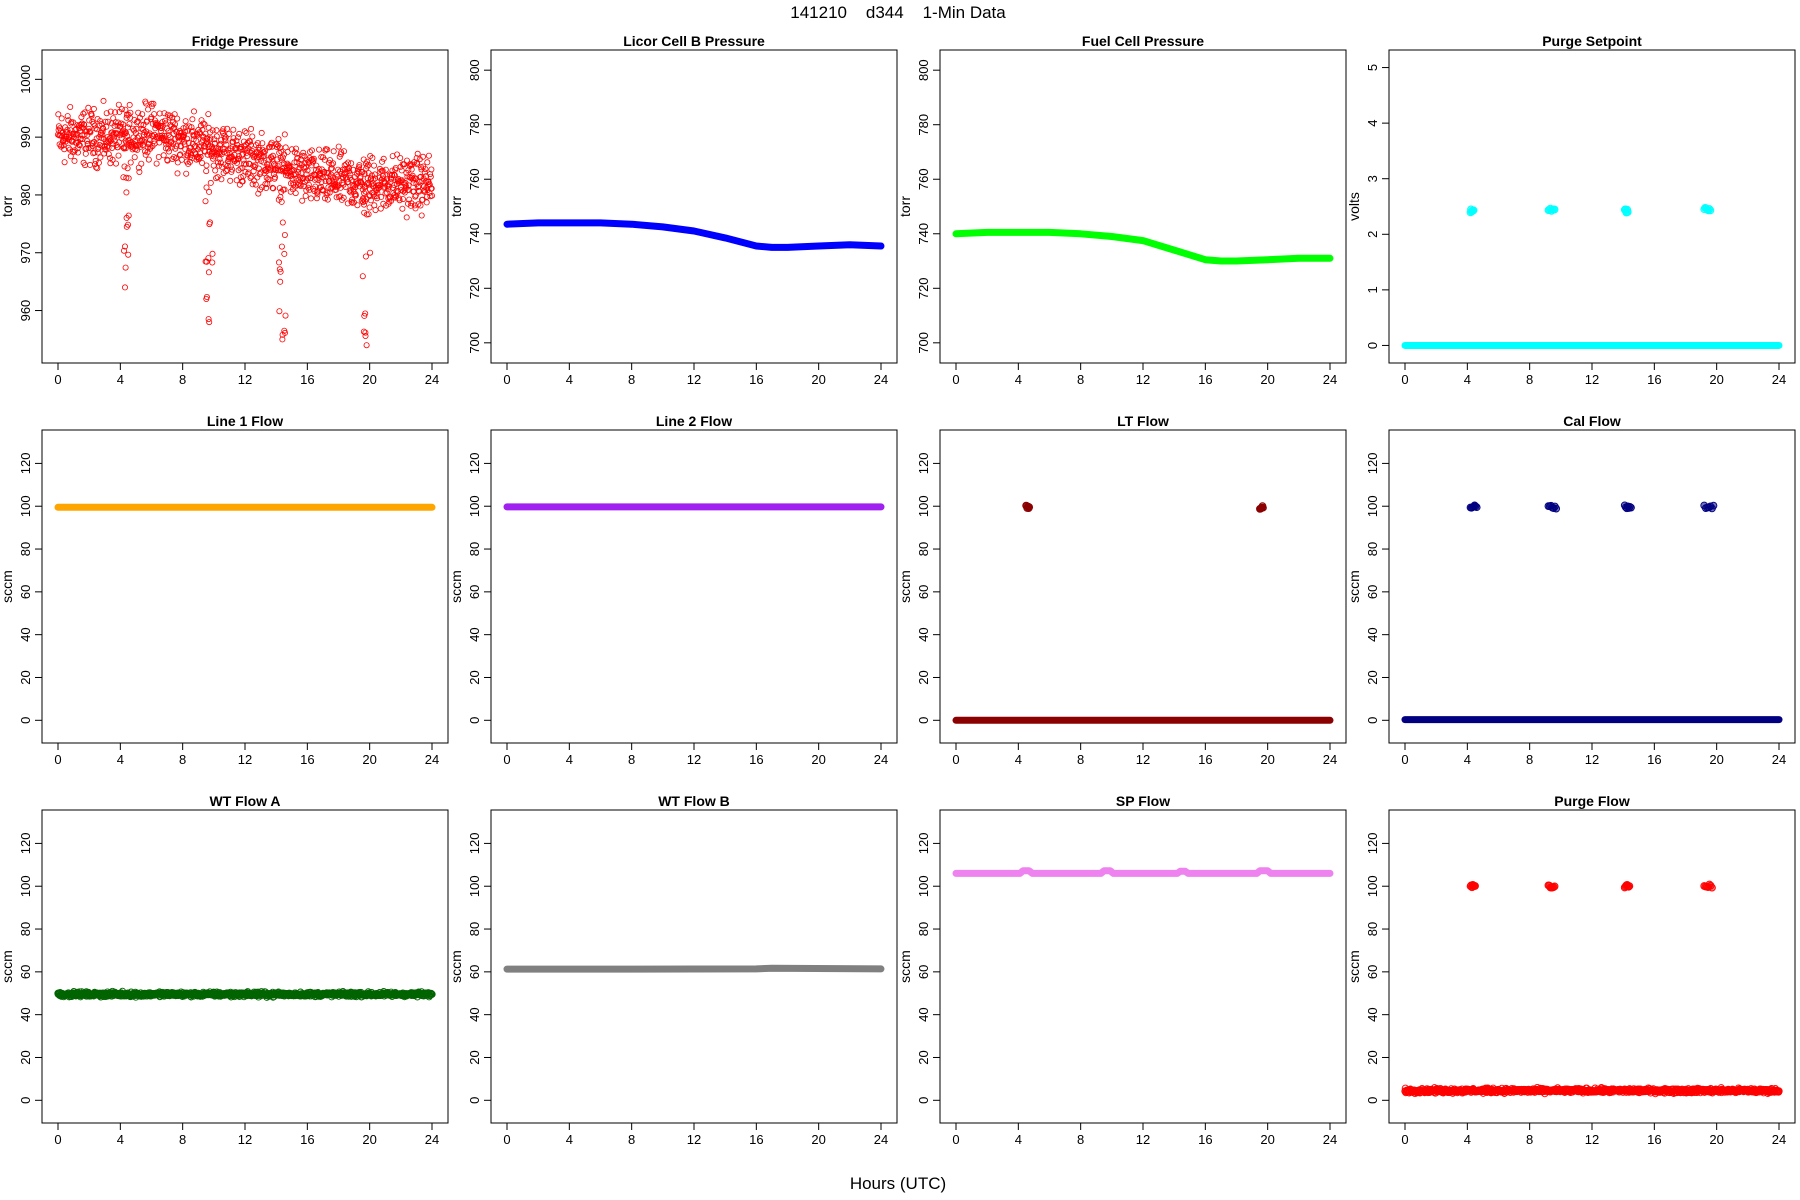  Describe the element at coordinates (1143, 379) in the screenshot. I see `x-tick-label: 12` at that location.